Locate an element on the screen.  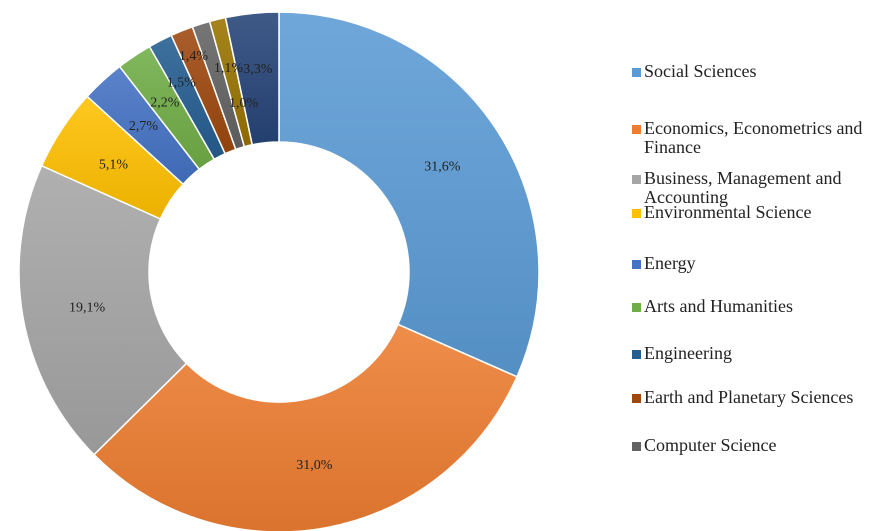
slice-data-label: 31,6% is located at coordinates (442, 166).